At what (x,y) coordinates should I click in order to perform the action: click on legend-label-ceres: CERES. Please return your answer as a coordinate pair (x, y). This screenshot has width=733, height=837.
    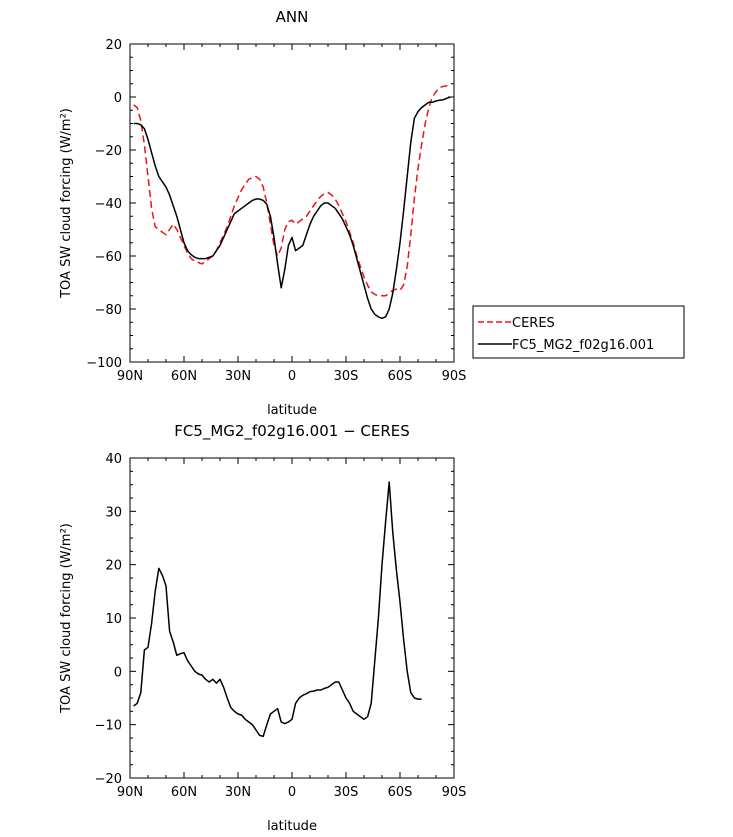
    Looking at the image, I should click on (533, 323).